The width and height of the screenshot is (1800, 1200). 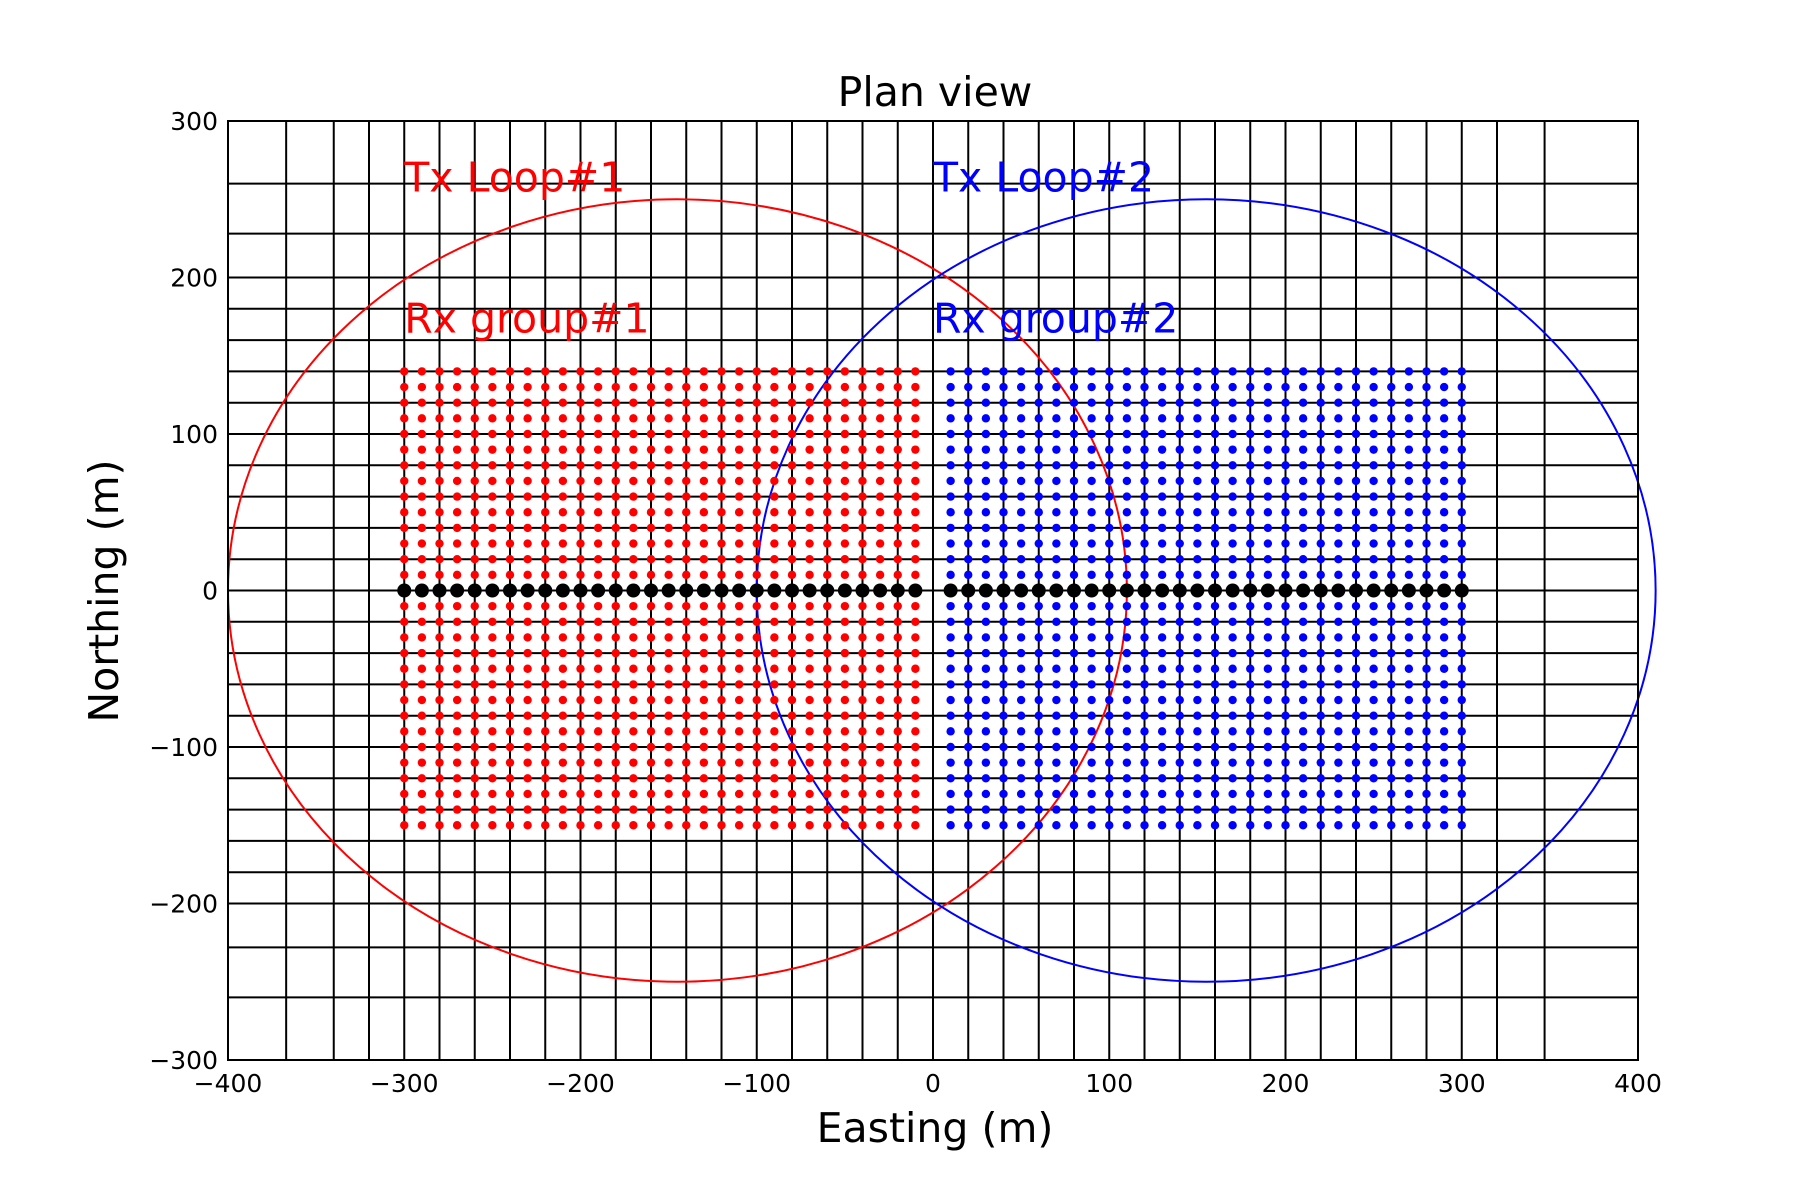 What do you see at coordinates (526, 318) in the screenshot?
I see `annotation-rx-group-1: Rx group#1` at bounding box center [526, 318].